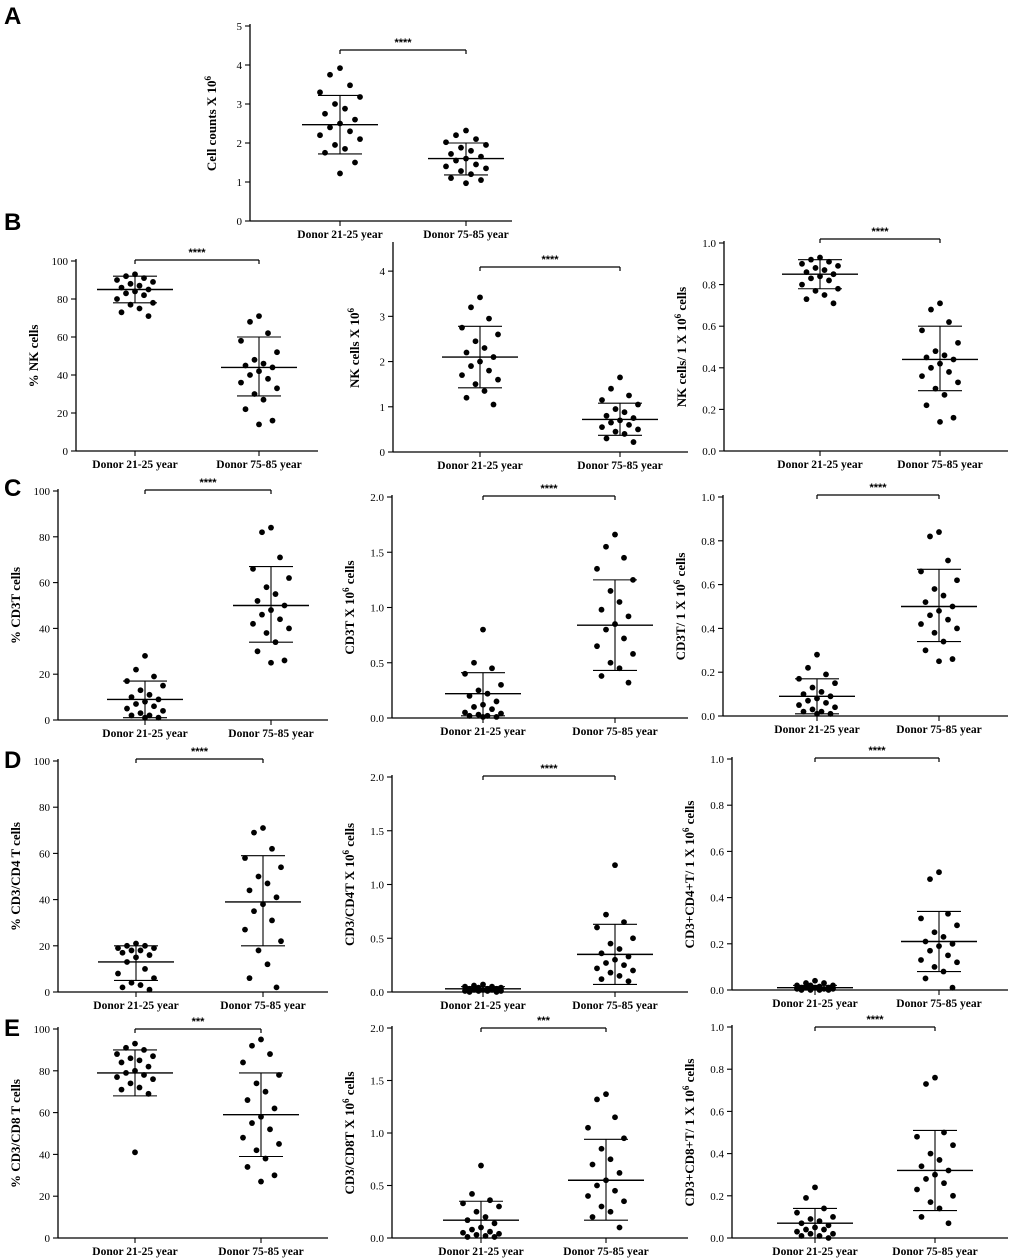 Image resolution: width=1020 pixels, height=1258 pixels. What do you see at coordinates (63, 414) in the screenshot?
I see `y-tick-label: 20` at bounding box center [63, 414].